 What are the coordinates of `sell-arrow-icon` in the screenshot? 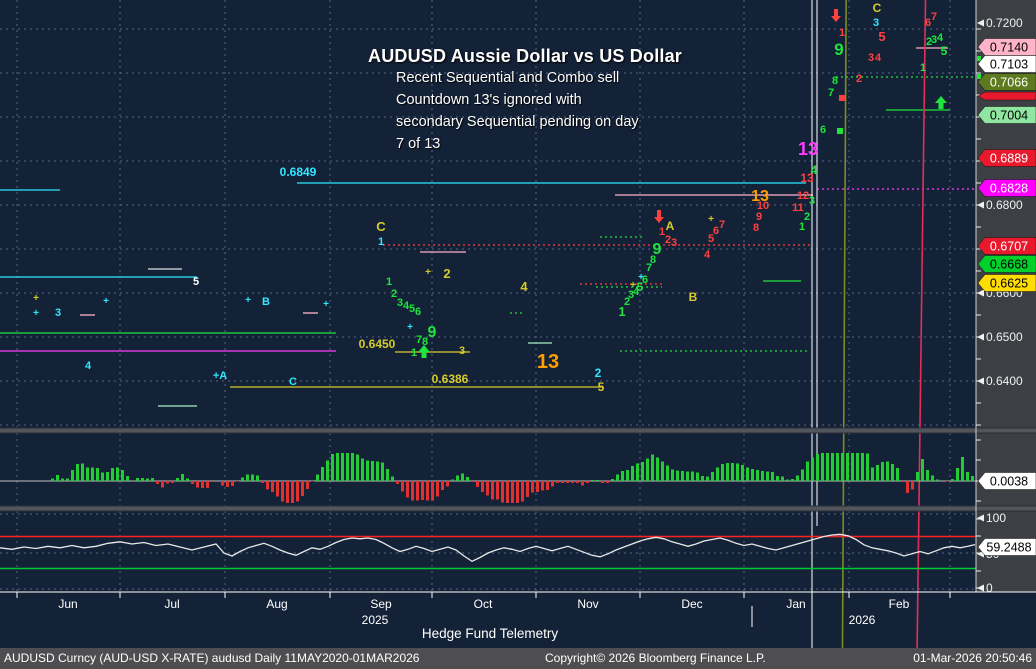 It's located at (836, 12).